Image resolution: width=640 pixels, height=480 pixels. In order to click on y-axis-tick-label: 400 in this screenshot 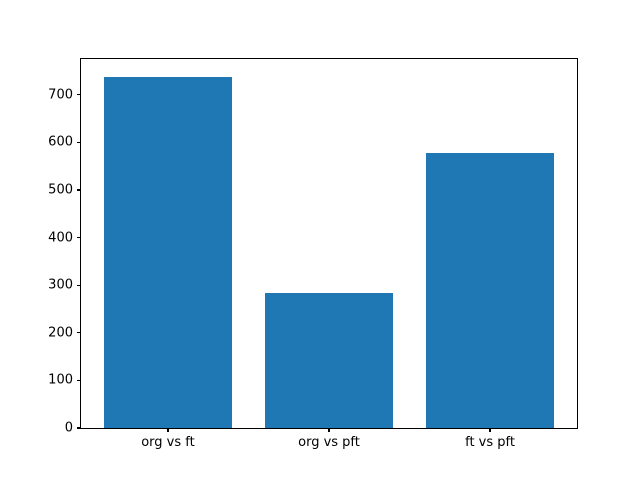, I will do `click(60, 238)`.